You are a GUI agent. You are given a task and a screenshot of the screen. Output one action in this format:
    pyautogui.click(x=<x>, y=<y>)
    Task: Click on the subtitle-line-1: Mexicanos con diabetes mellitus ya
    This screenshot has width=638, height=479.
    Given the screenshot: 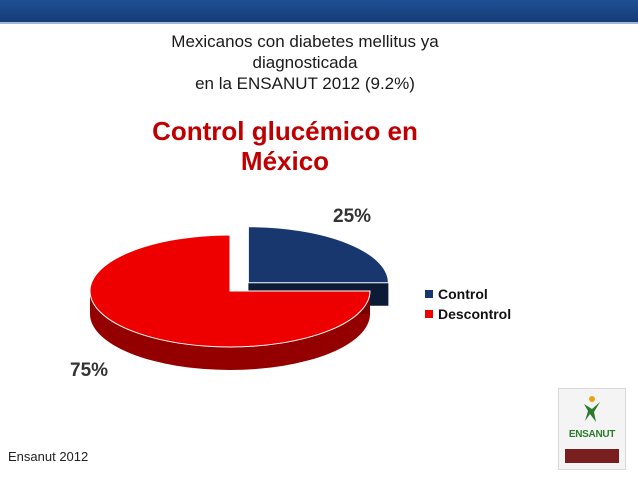 What is the action you would take?
    pyautogui.click(x=305, y=41)
    